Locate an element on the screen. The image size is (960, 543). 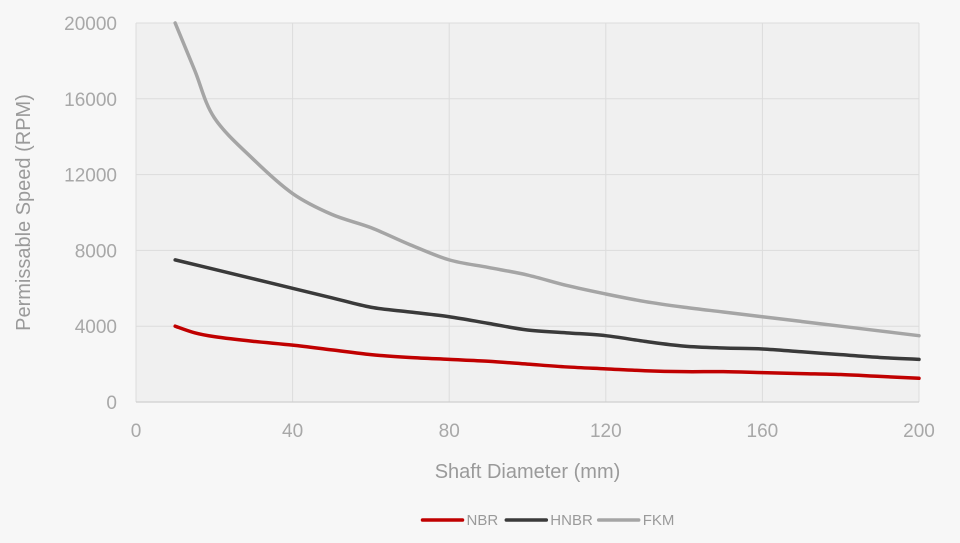
x-tick-label: 160 is located at coordinates (763, 431).